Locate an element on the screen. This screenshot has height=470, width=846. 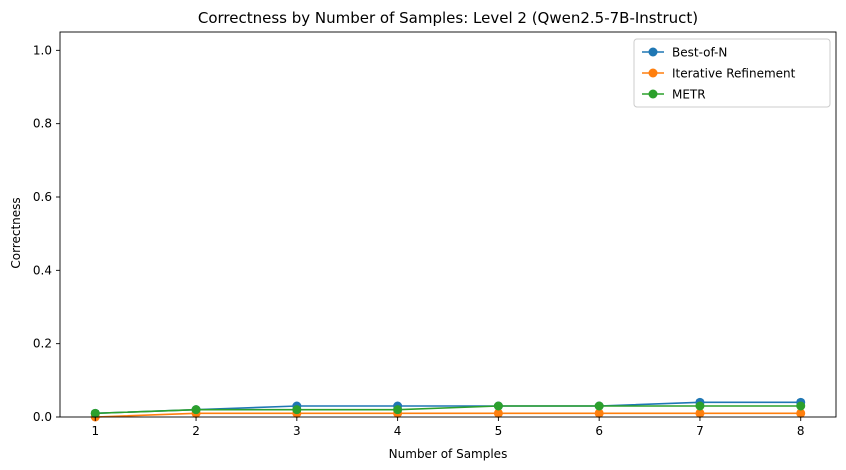
y-axis-label: Correctness is located at coordinates (16, 232).